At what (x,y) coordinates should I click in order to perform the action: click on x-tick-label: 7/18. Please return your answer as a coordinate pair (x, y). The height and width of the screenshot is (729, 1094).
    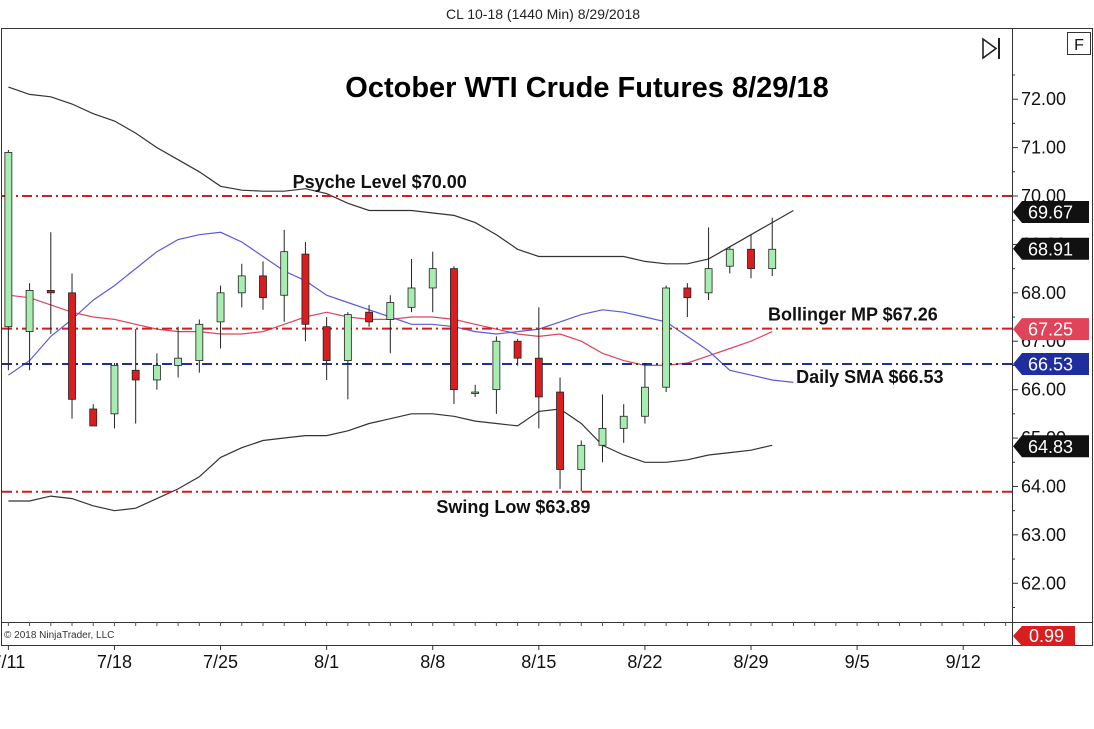
    Looking at the image, I should click on (114, 662).